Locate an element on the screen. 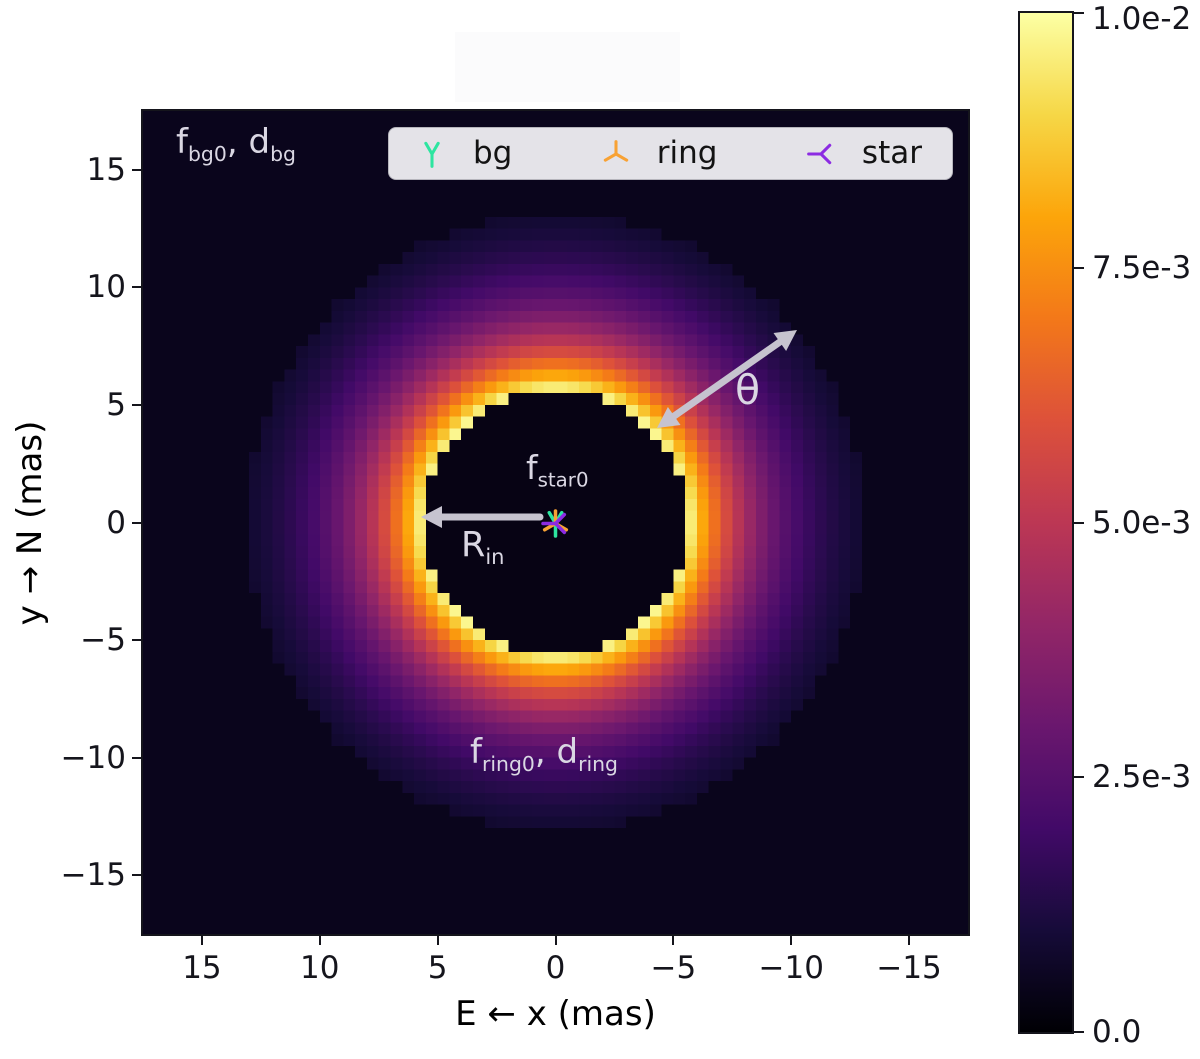  y-axis-tick-label: −15 is located at coordinates (93, 875).